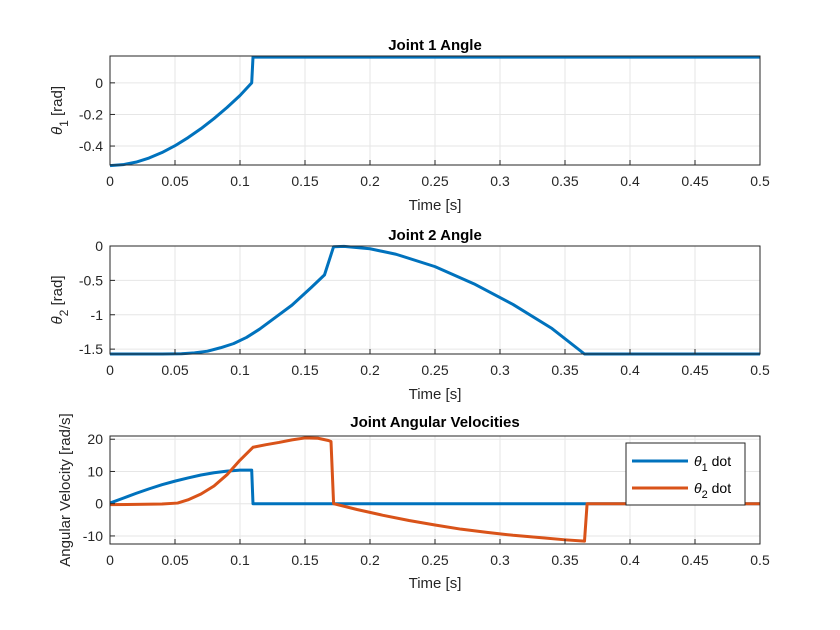 This screenshot has height=630, width=840. Describe the element at coordinates (91, 280) in the screenshot. I see `y-tick-label: -0.5` at that location.